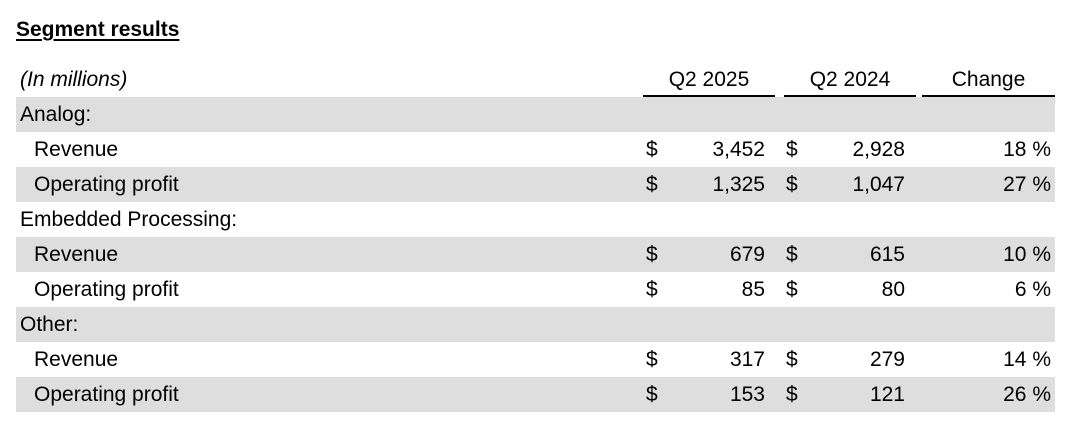 The height and width of the screenshot is (431, 1080). I want to click on q2-2024-value: 1,047, so click(878, 184).